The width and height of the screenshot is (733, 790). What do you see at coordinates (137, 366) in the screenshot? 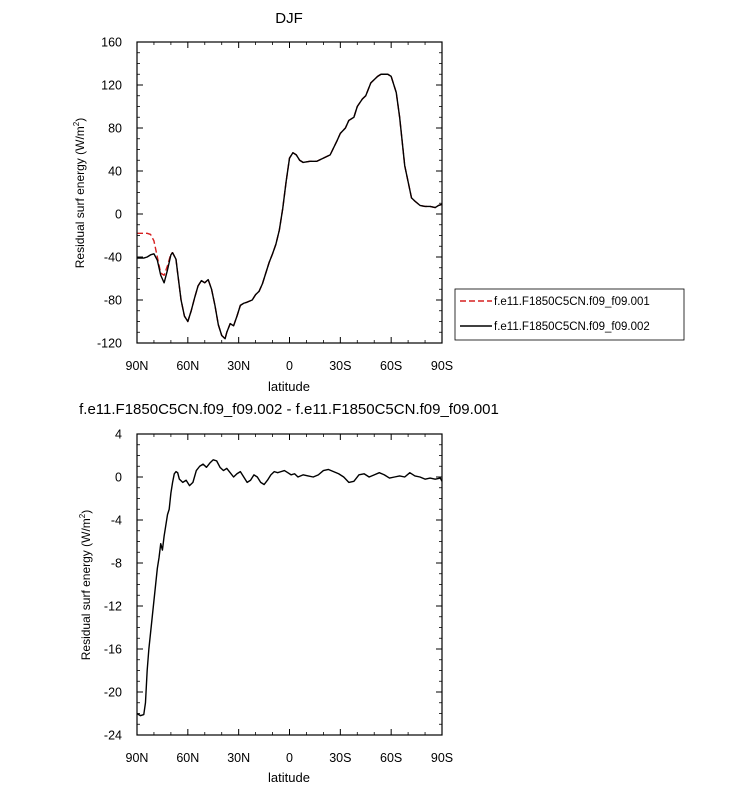
I see `top-xtick-label: 90N` at bounding box center [137, 366].